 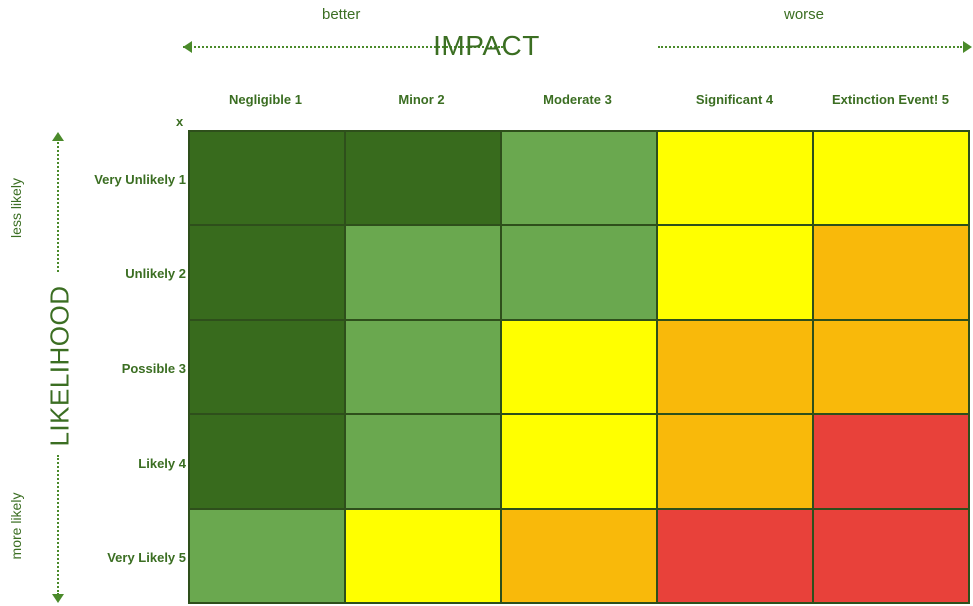 I want to click on risk-cell-r5-c2, so click(x=423, y=555).